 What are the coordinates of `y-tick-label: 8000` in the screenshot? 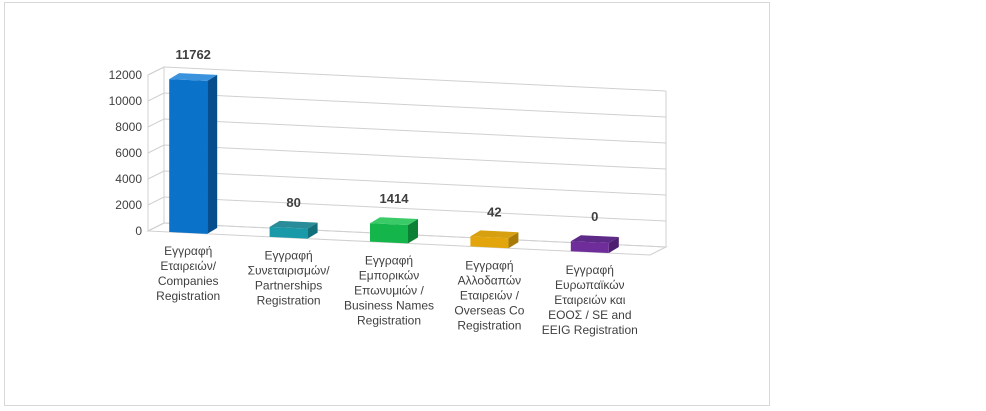 It's located at (128, 127).